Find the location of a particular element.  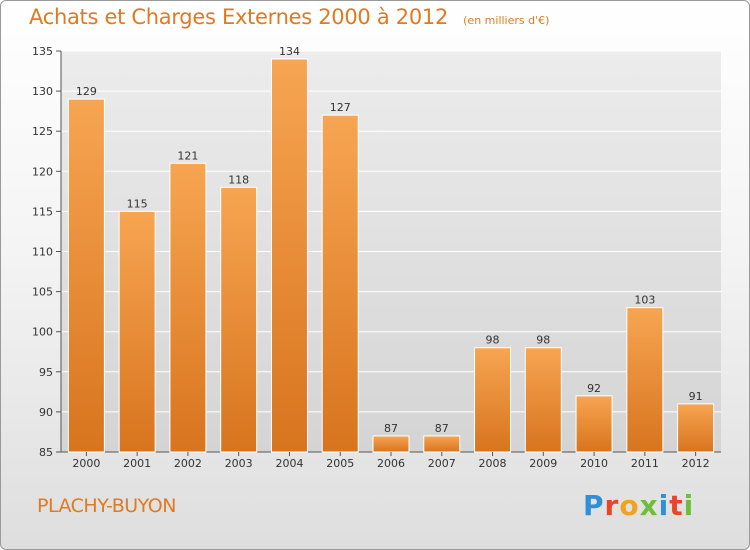

y-tick-label: 125 is located at coordinates (42, 131).